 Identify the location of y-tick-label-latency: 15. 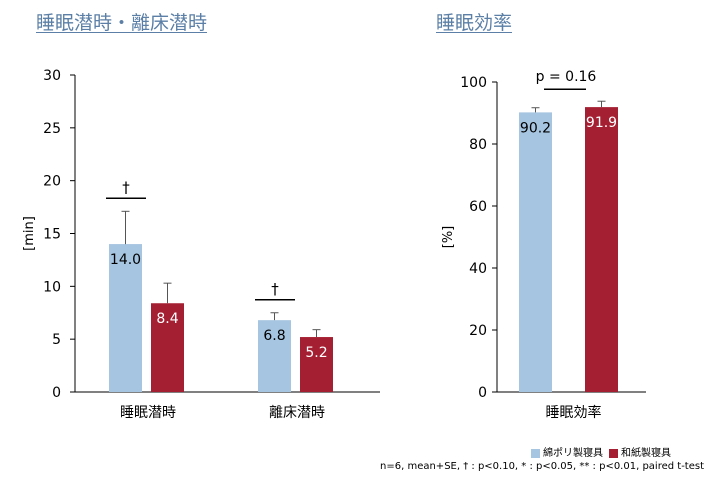
(52, 235).